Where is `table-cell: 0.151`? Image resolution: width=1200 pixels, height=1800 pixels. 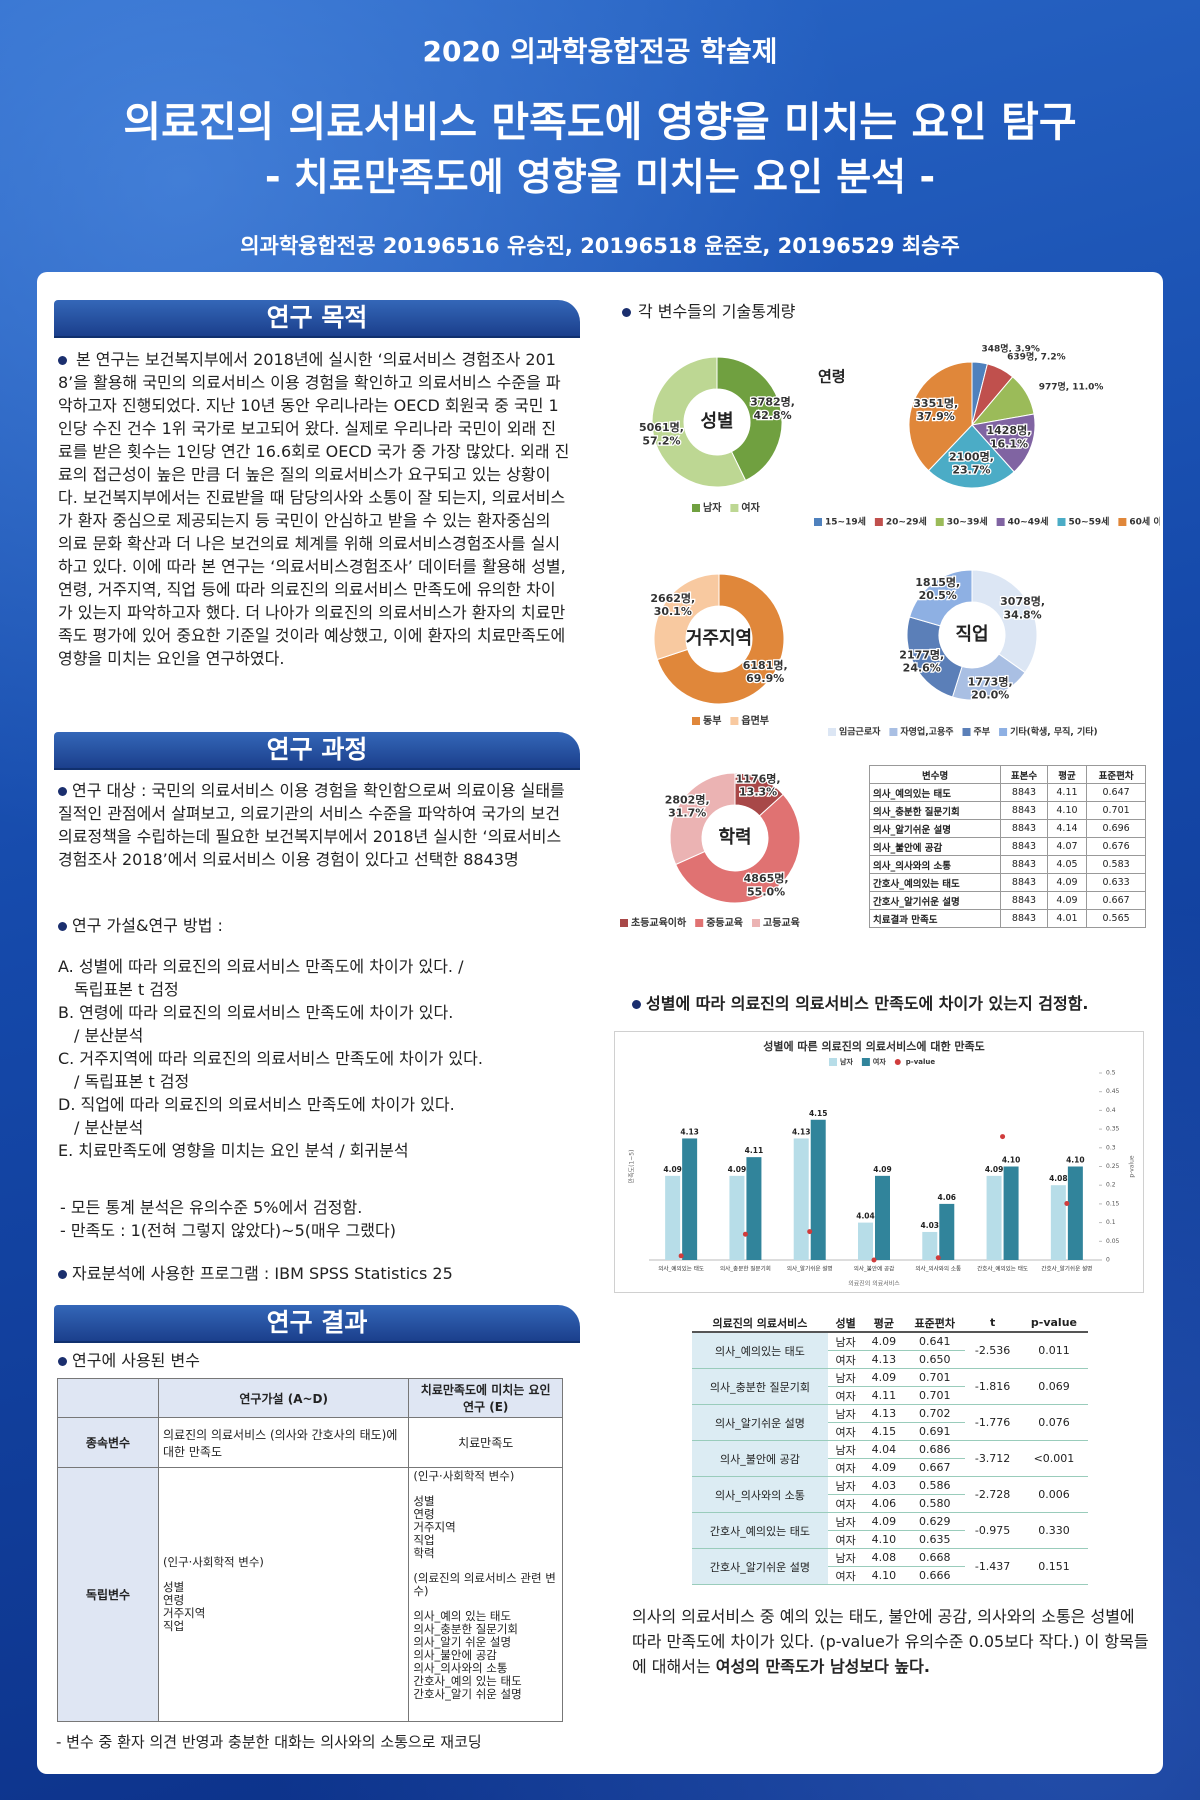
table-cell: 0.151 is located at coordinates (1053, 1566).